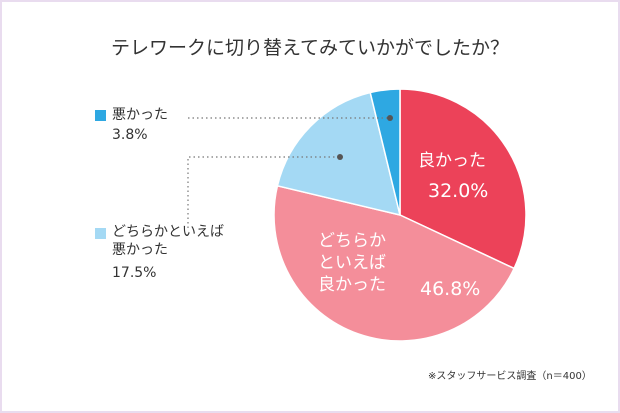  What do you see at coordinates (458, 191) in the screenshot?
I see `value-label: 32.0%` at bounding box center [458, 191].